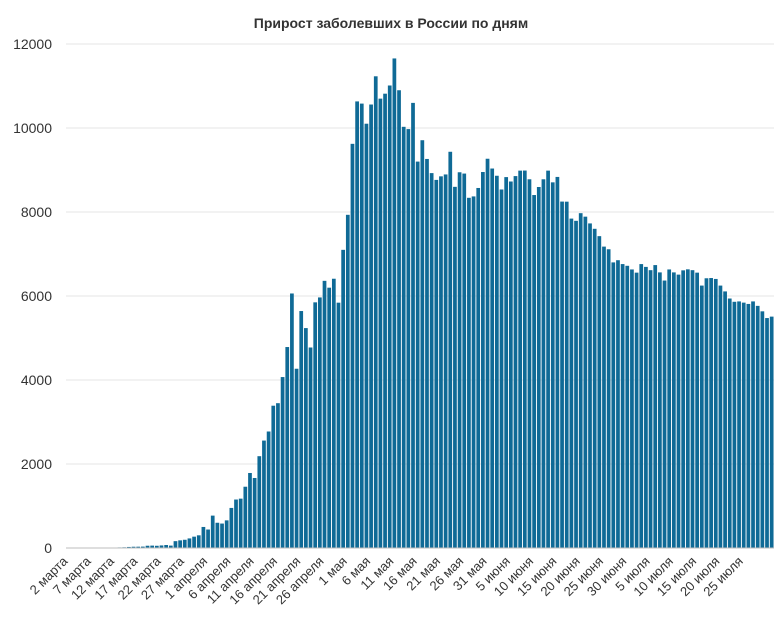 The height and width of the screenshot is (626, 782). What do you see at coordinates (36, 464) in the screenshot?
I see `y-tick-label: 2000` at bounding box center [36, 464].